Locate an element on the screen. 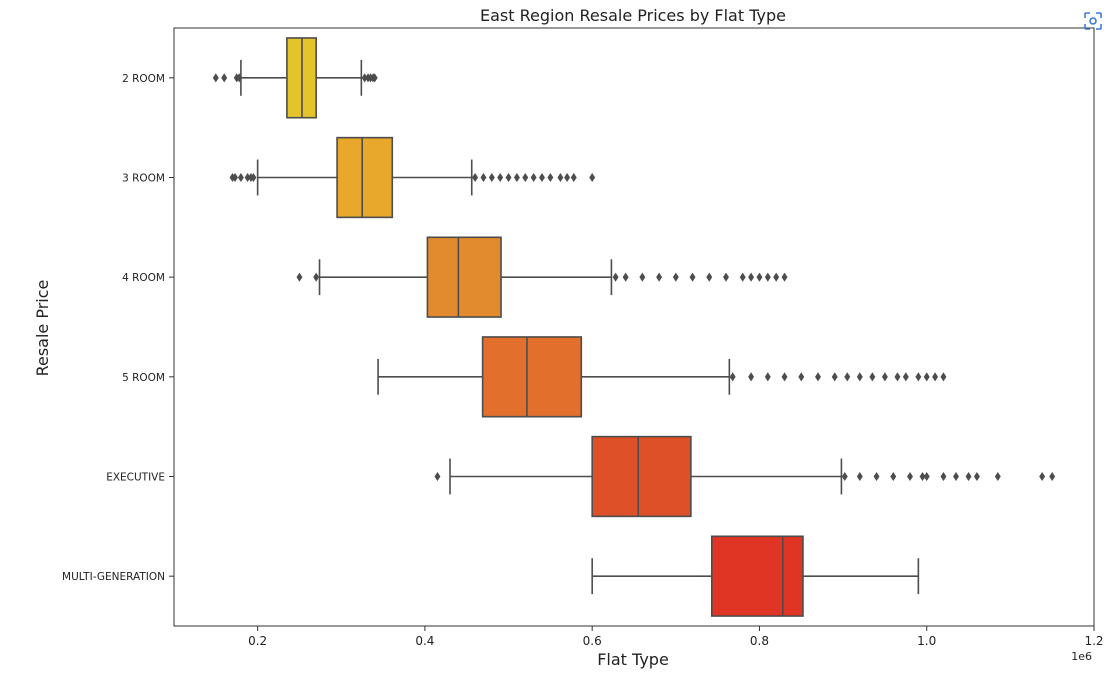  y-tick-label: 3 ROOM is located at coordinates (143, 179).